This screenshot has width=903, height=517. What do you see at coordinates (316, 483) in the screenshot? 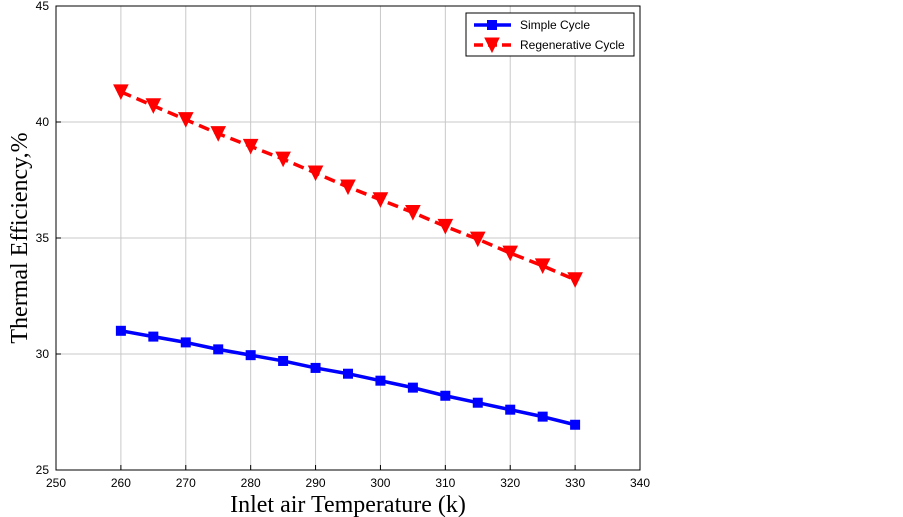
I see `x-tick-label: 290` at bounding box center [316, 483].